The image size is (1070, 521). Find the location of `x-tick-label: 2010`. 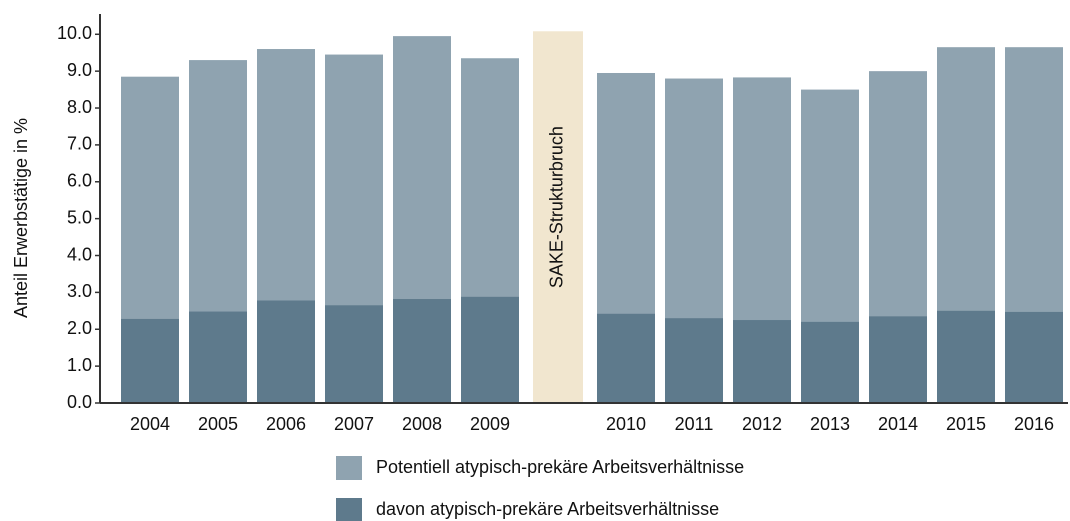

x-tick-label: 2010 is located at coordinates (626, 424).